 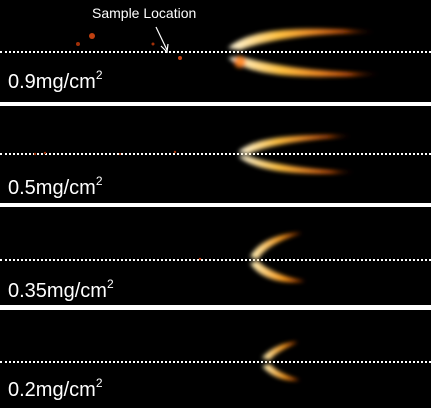 What do you see at coordinates (55, 388) in the screenshot?
I see `panel-label: 0.2mg/cm2` at bounding box center [55, 388].